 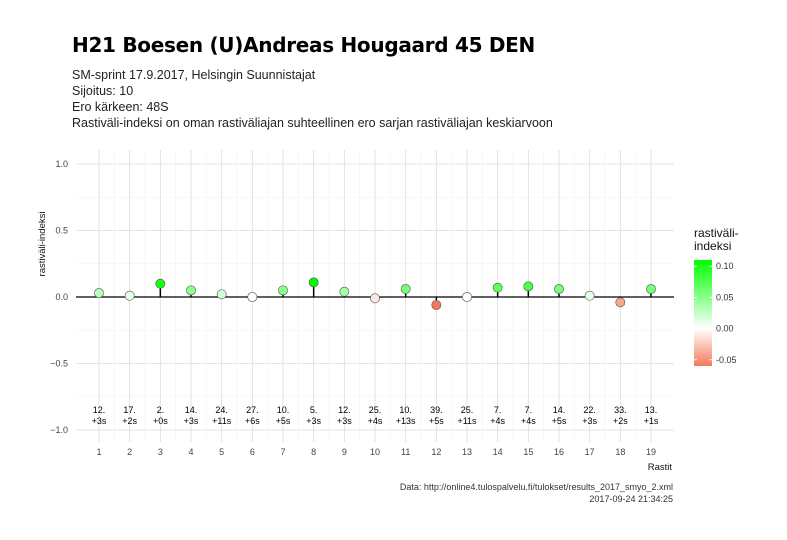 I want to click on x-tick-label: 10, so click(x=375, y=452).